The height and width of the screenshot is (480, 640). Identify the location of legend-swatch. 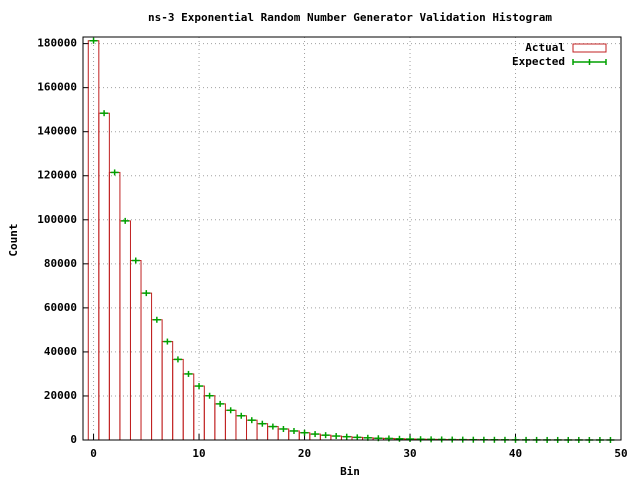
(589, 48).